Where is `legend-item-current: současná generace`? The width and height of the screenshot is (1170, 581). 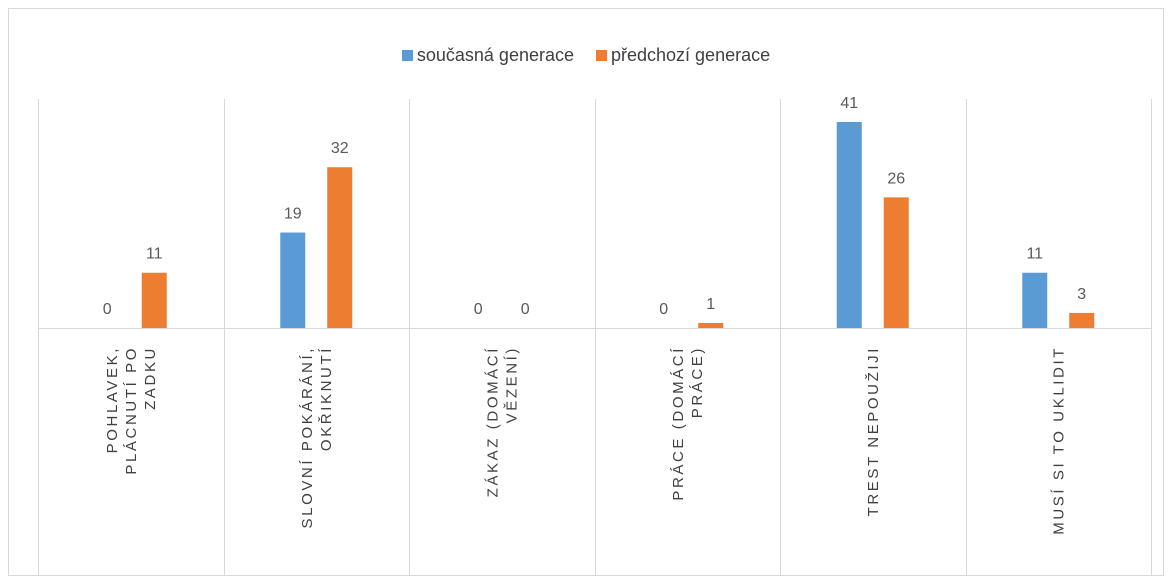
legend-item-current: současná generace is located at coordinates (487, 55).